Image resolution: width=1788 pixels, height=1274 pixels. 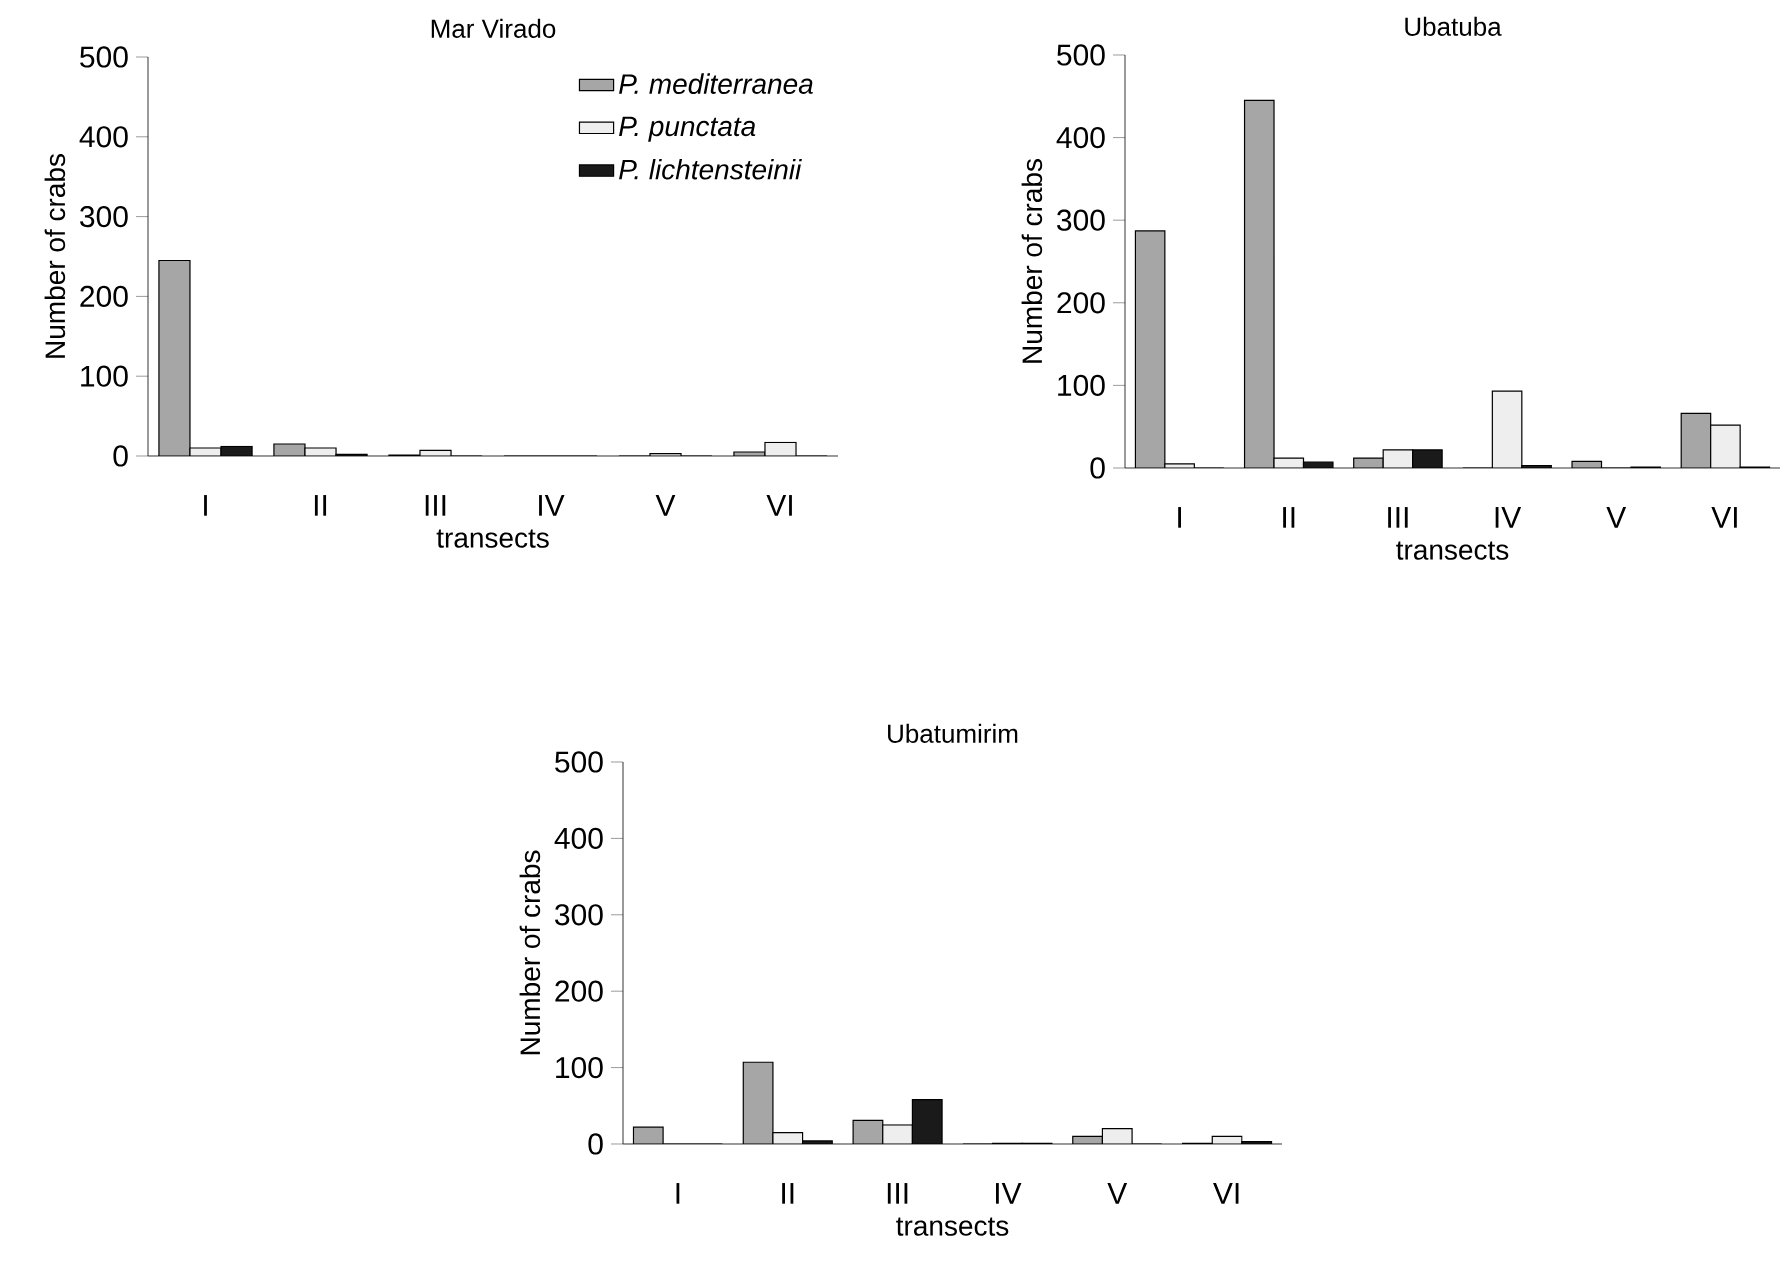 What do you see at coordinates (493, 28) in the screenshot?
I see `chart-title: Mar Virado` at bounding box center [493, 28].